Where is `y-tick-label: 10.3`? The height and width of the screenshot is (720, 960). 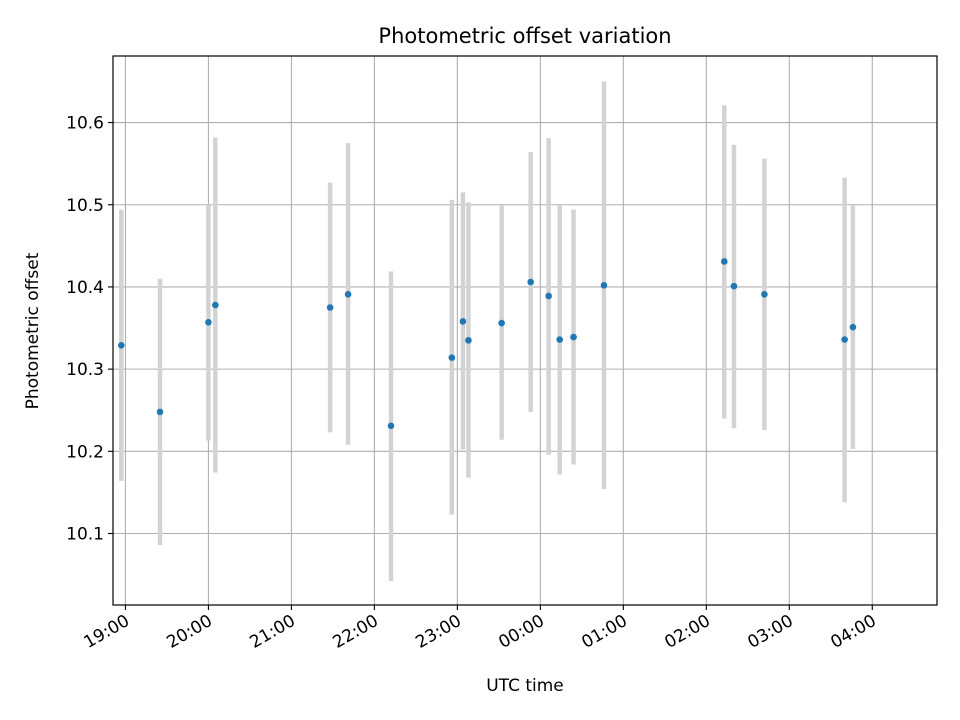 y-tick-label: 10.3 is located at coordinates (85, 370).